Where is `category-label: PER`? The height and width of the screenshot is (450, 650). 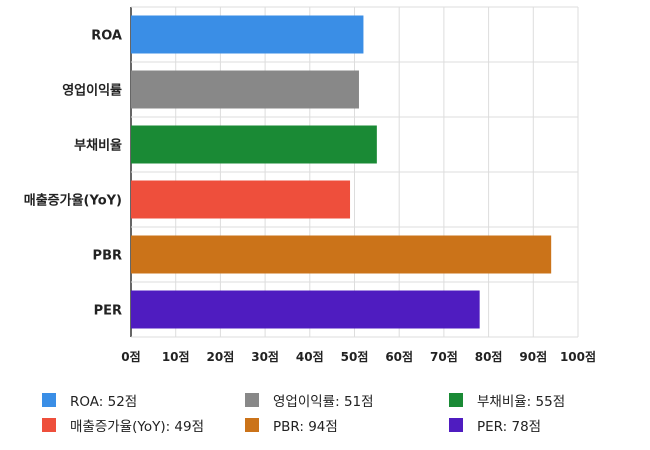
category-label: PER is located at coordinates (108, 311).